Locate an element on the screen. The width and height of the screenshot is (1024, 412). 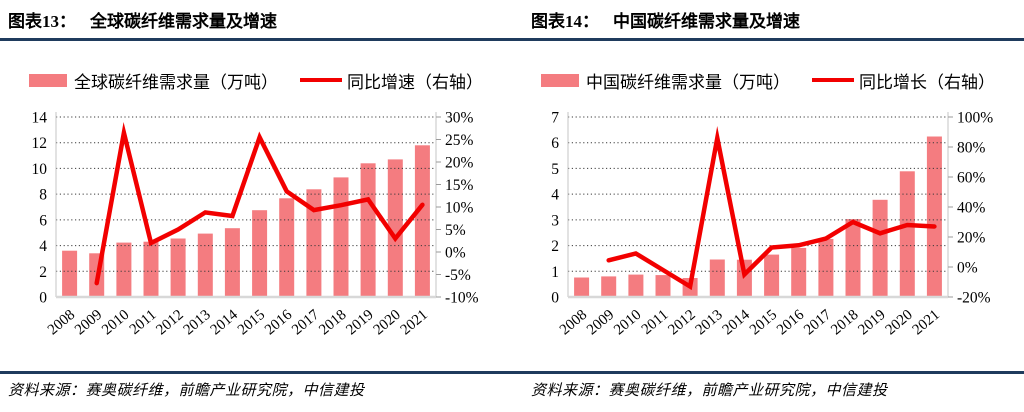
svg-text: 5% is located at coordinates (455, 230).